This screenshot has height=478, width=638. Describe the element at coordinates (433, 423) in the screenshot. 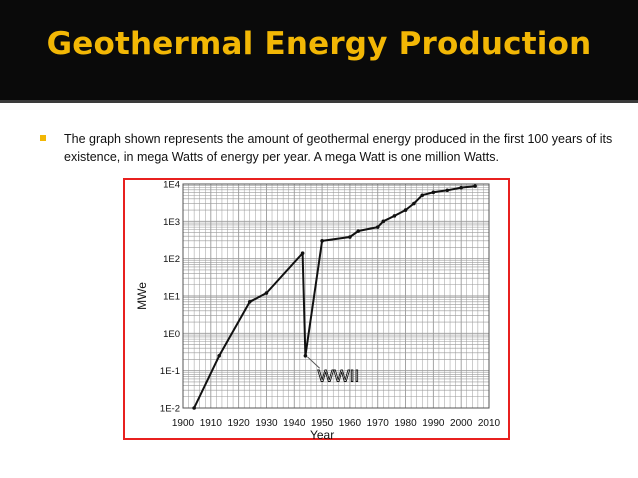

I see `x-tick-label: 1990` at that location.